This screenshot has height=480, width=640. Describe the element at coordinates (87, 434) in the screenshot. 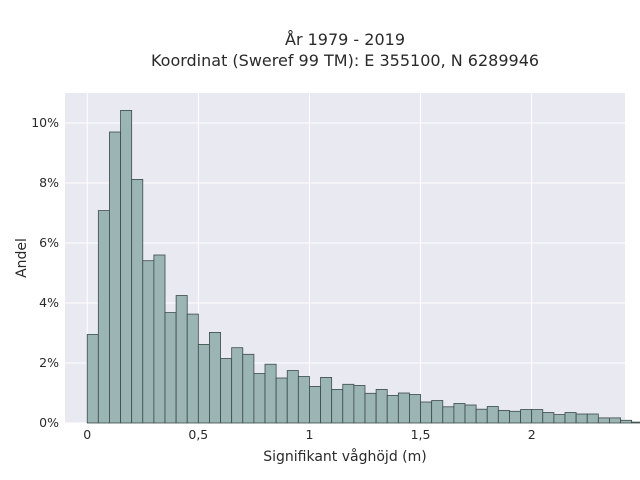

I see `x-tick-label: 0` at that location.